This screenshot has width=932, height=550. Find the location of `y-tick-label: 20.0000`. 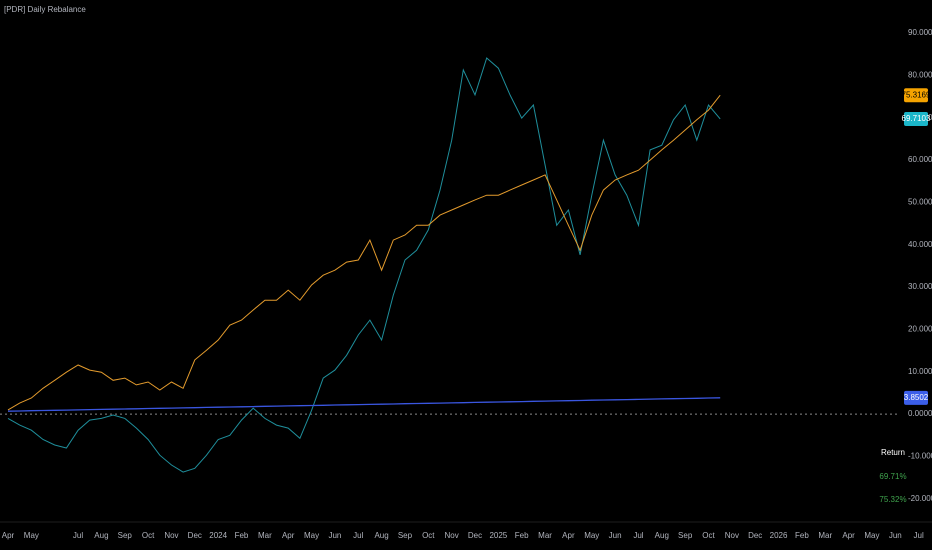

y-tick-label: 20.0000 is located at coordinates (920, 329).